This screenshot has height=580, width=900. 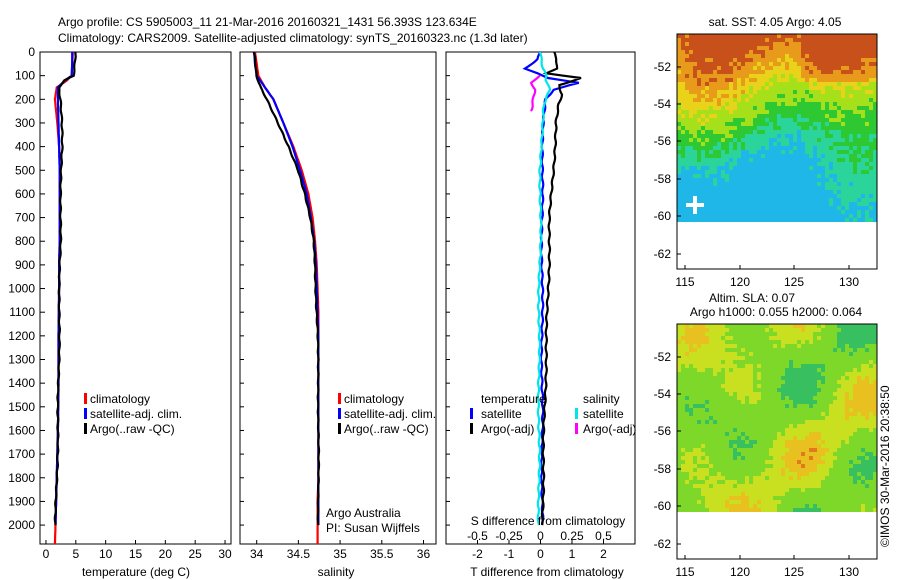 What do you see at coordinates (740, 282) in the screenshot?
I see `map-x-tick-label: 120` at bounding box center [740, 282].